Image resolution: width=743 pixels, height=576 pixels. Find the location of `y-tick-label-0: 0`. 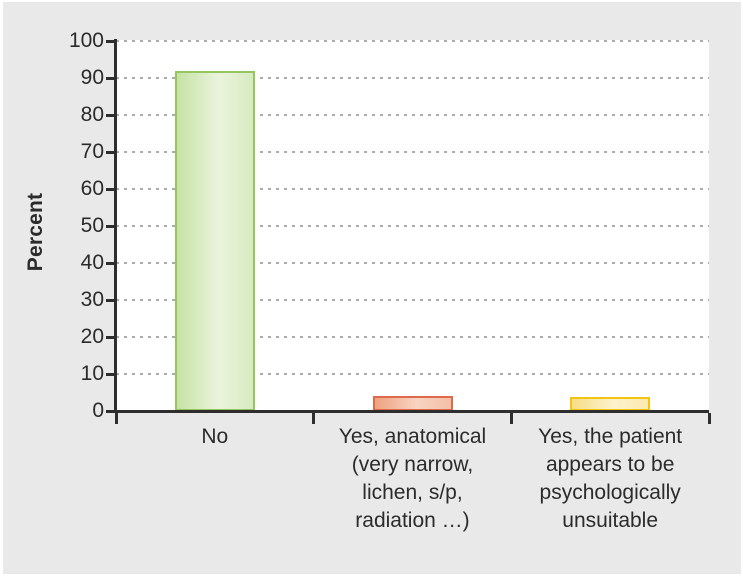

y-tick-label-0: 0 is located at coordinates (98, 410).